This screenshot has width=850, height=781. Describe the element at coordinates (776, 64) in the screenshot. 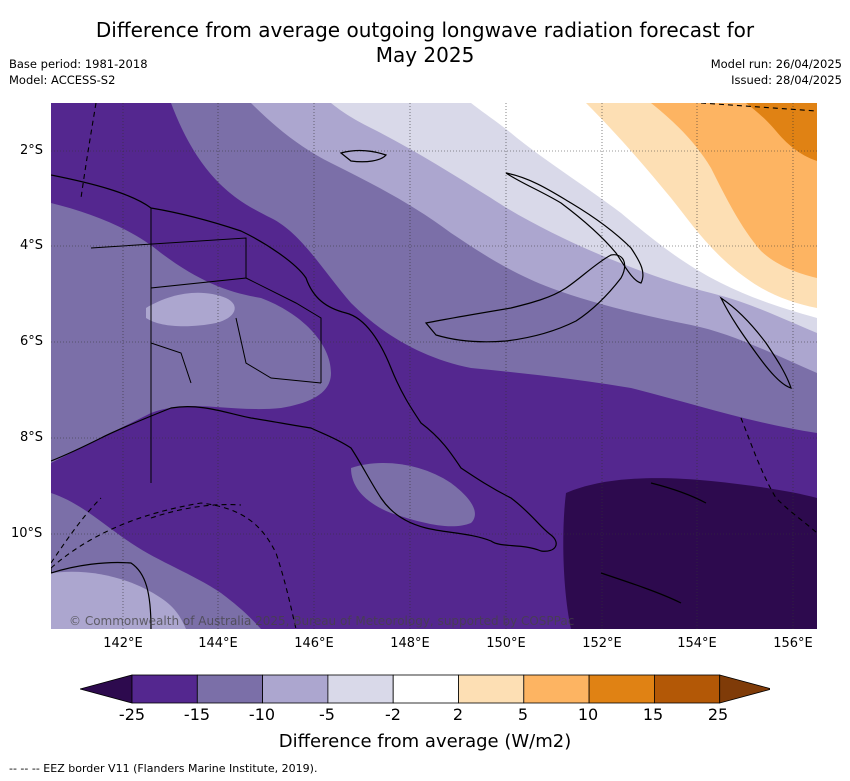

I see `model-run: Model run: 26/04/2025` at that location.